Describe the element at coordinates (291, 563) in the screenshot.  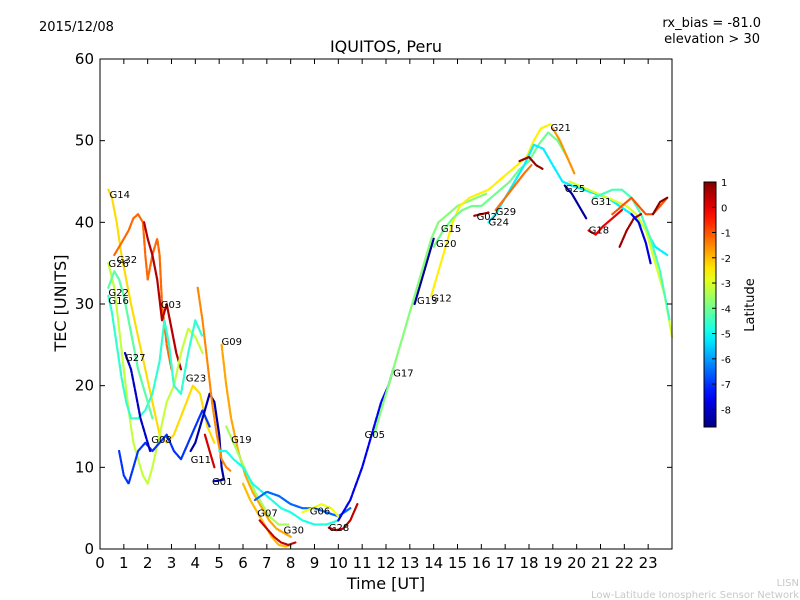
I see `x-tick-label: 8` at that location.